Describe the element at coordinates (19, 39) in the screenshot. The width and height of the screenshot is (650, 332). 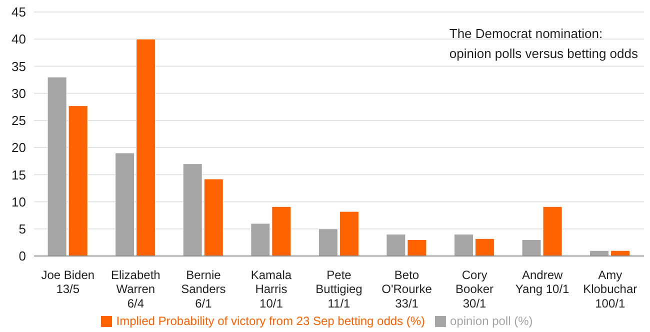
I see `y-tick-label: 40` at that location.